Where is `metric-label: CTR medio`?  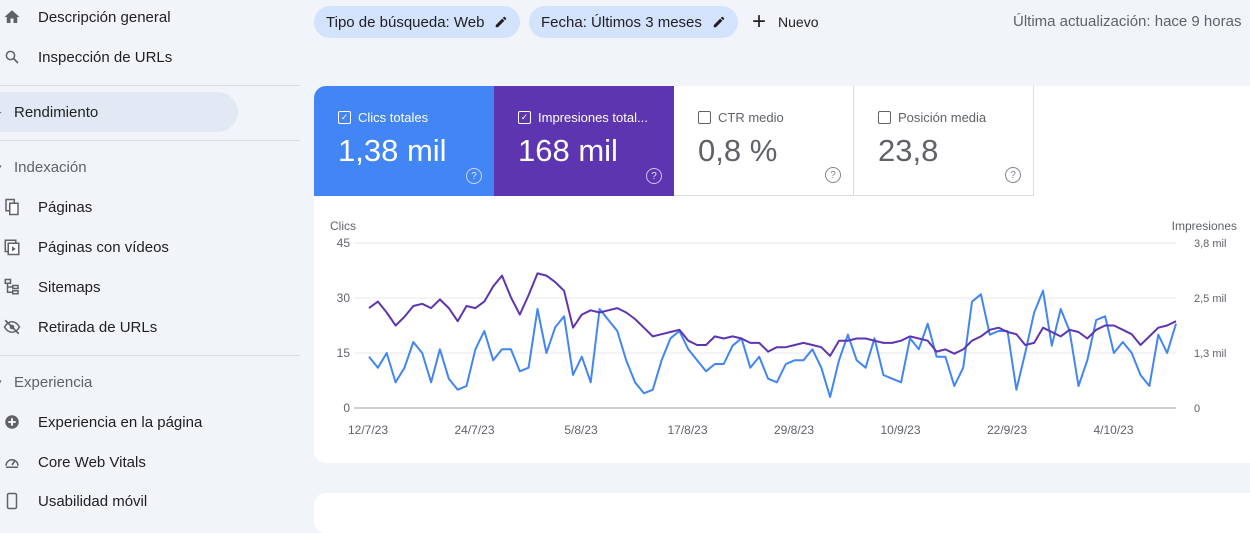
metric-label: CTR medio is located at coordinates (751, 117).